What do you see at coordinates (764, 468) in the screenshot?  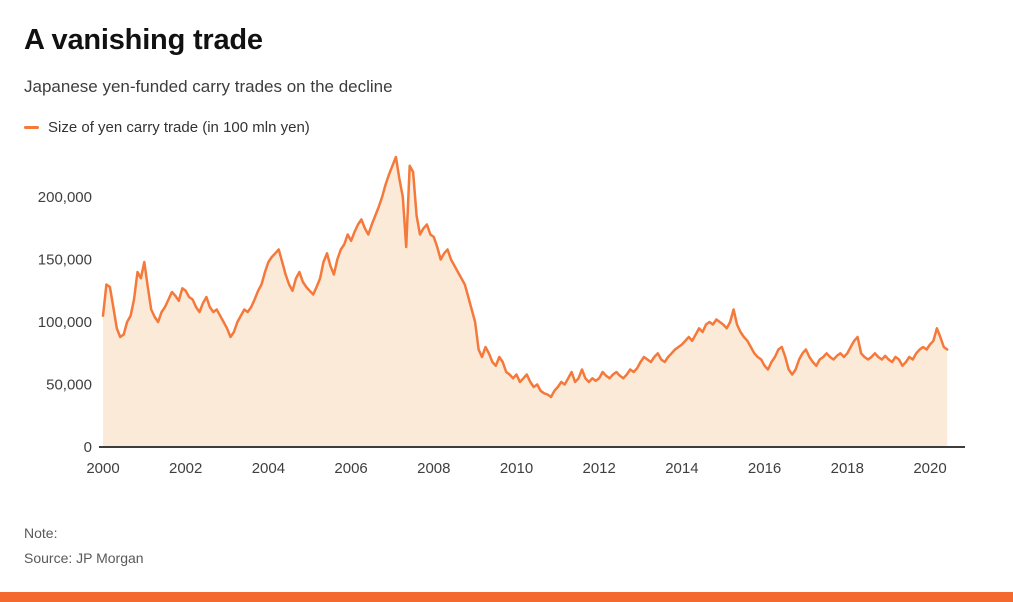 I see `x-tick-label: 2016` at bounding box center [764, 468].